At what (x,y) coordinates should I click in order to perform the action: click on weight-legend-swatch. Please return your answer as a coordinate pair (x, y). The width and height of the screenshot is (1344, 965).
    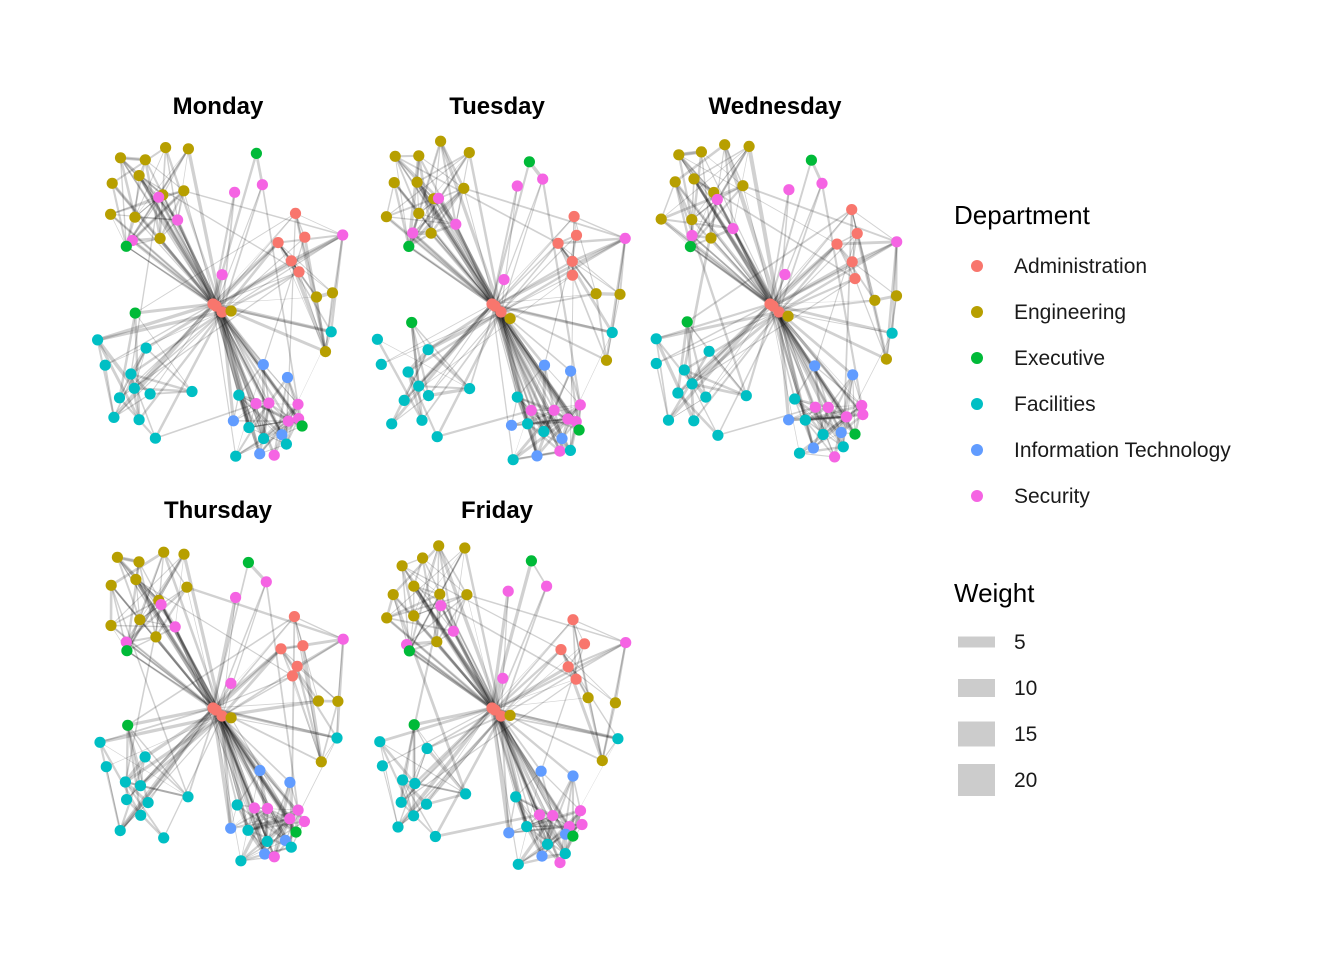
    Looking at the image, I should click on (976, 734).